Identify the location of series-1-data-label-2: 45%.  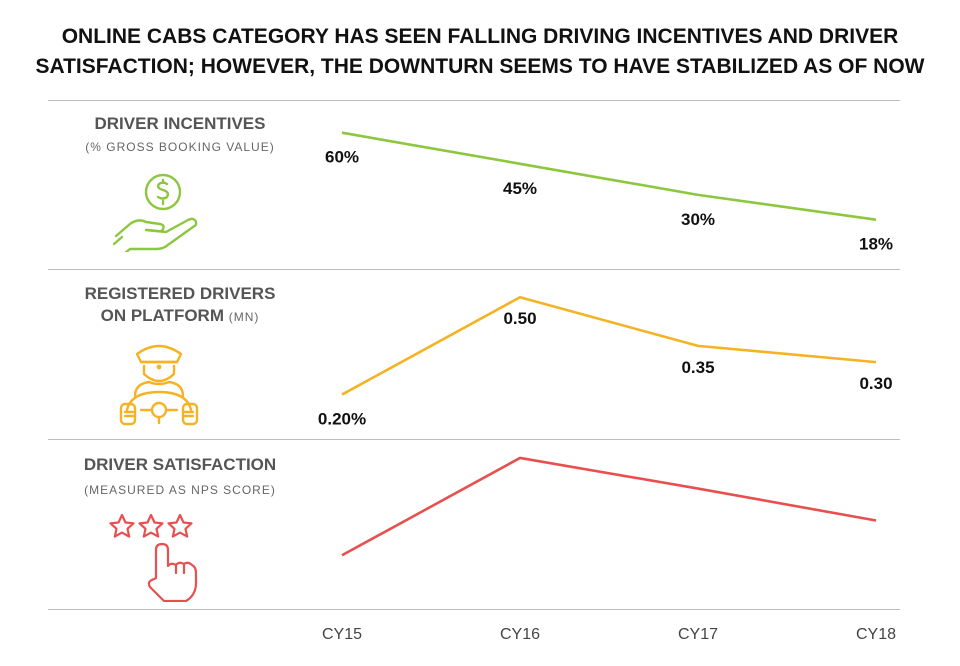
(520, 188).